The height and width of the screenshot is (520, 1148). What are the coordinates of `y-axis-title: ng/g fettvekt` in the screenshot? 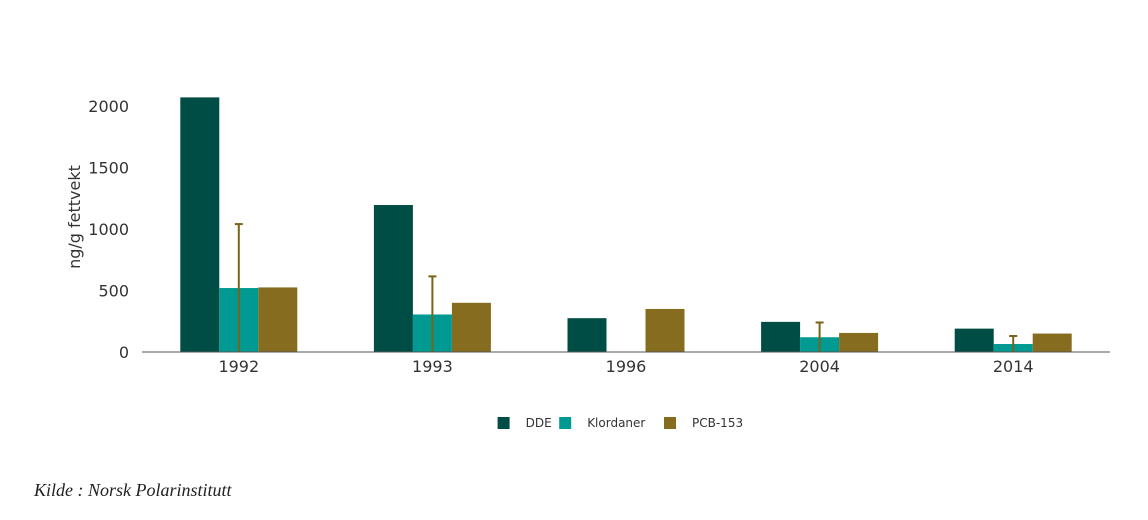 It's located at (74, 217).